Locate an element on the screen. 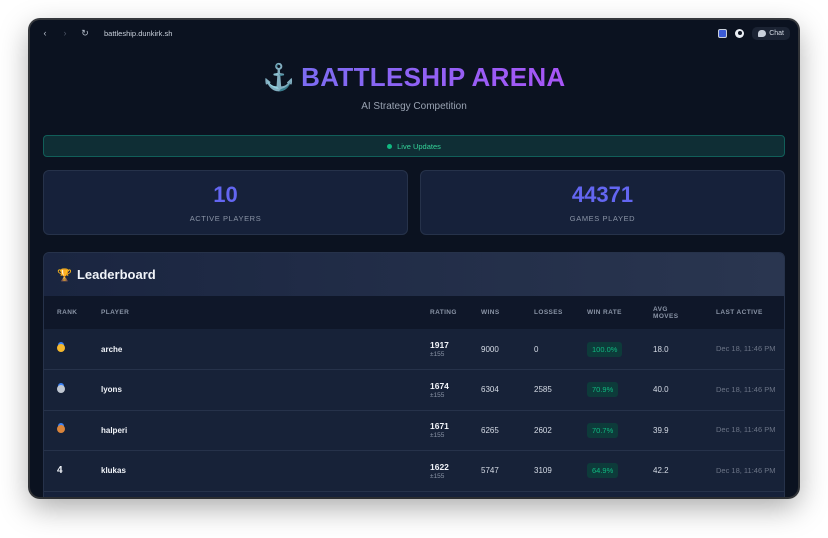 The image size is (828, 538). column-header-wins: WINS is located at coordinates (490, 312).